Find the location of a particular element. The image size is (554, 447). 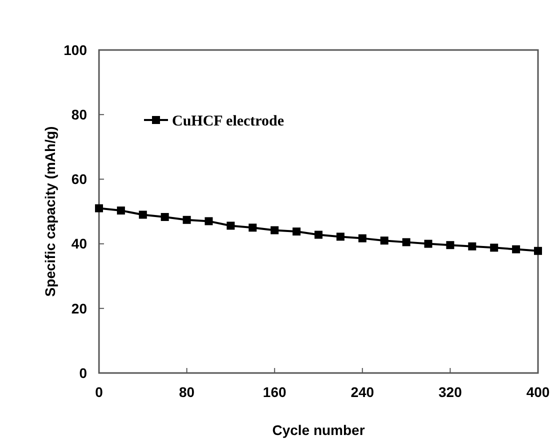

y-tick-label: 80 is located at coordinates (79, 114).